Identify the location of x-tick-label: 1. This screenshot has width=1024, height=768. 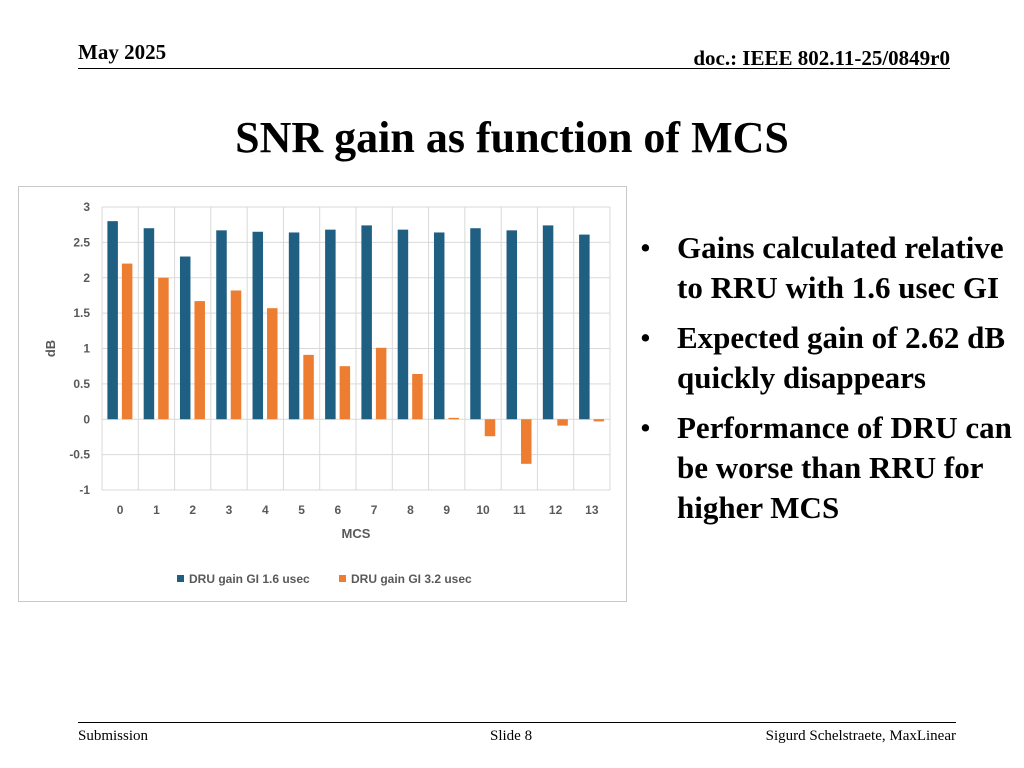
(156, 510).